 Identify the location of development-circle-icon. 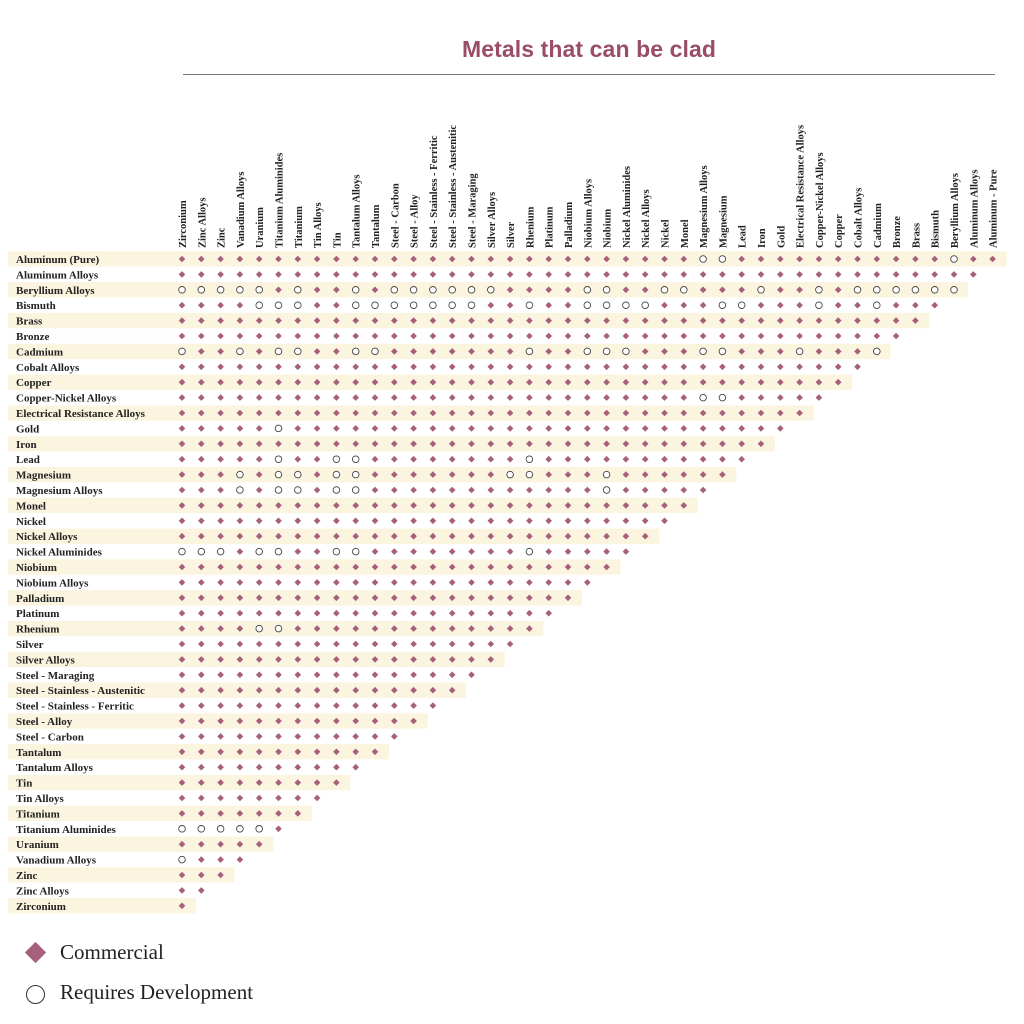
(35, 994).